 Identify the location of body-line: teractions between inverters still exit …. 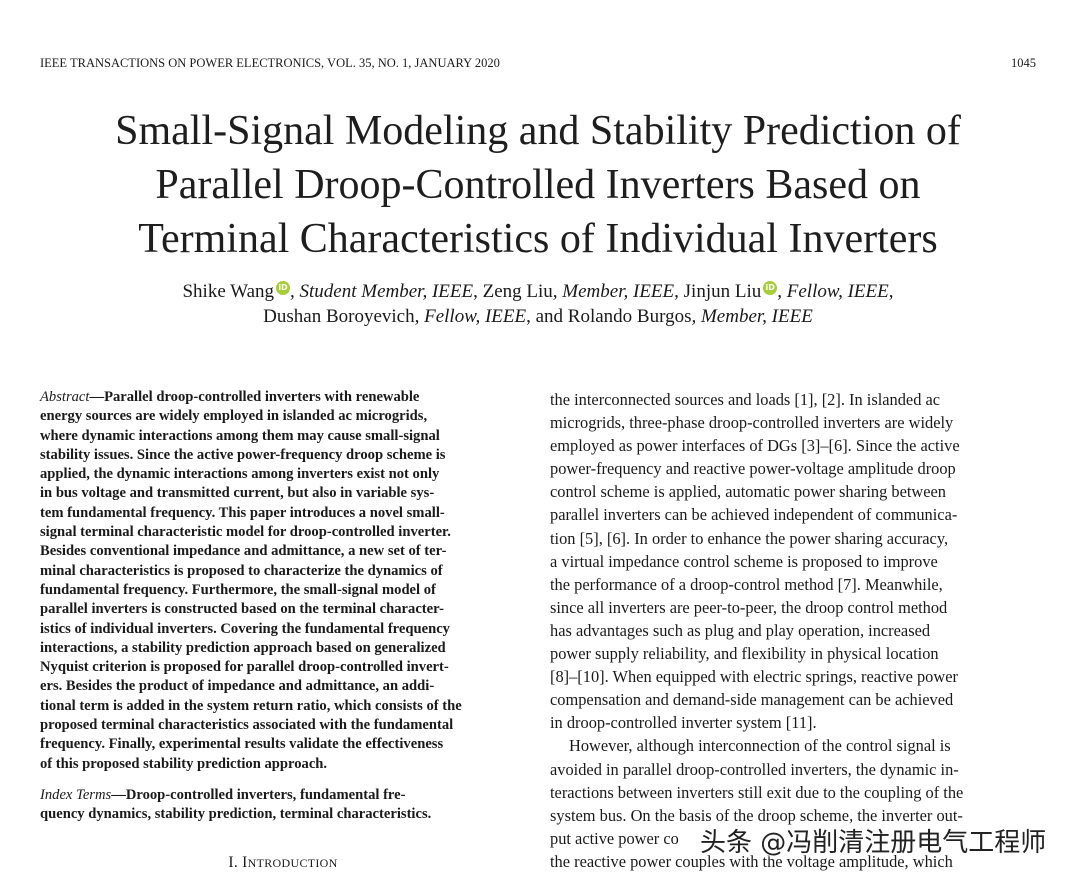
(757, 792).